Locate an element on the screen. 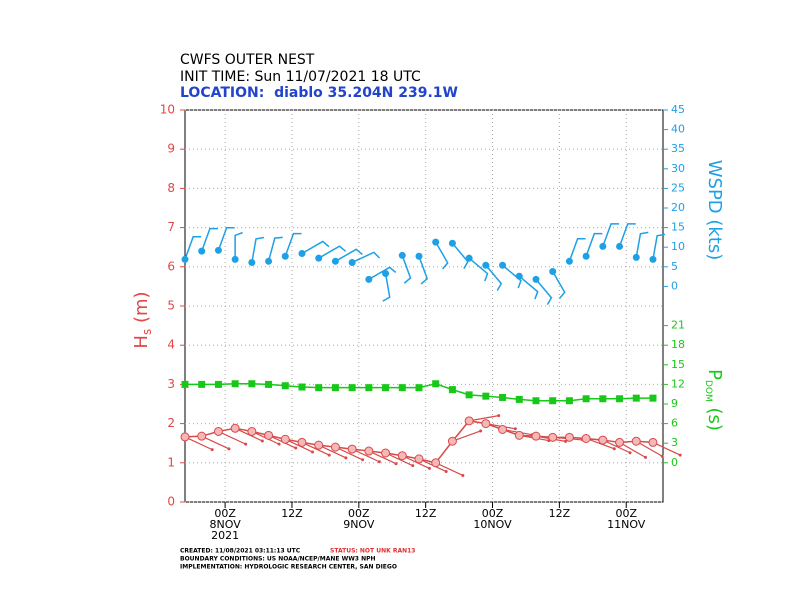  label-part: P is located at coordinates (714, 374).